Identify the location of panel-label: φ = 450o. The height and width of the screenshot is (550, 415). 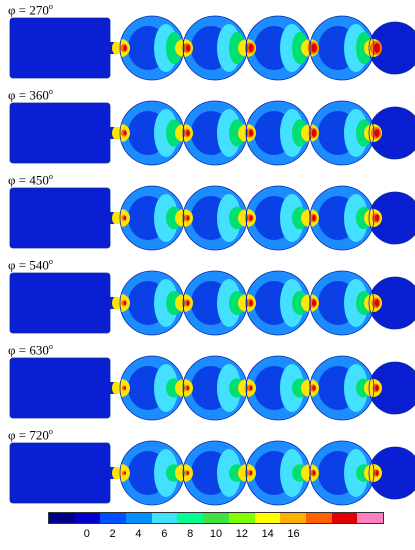
(30, 180).